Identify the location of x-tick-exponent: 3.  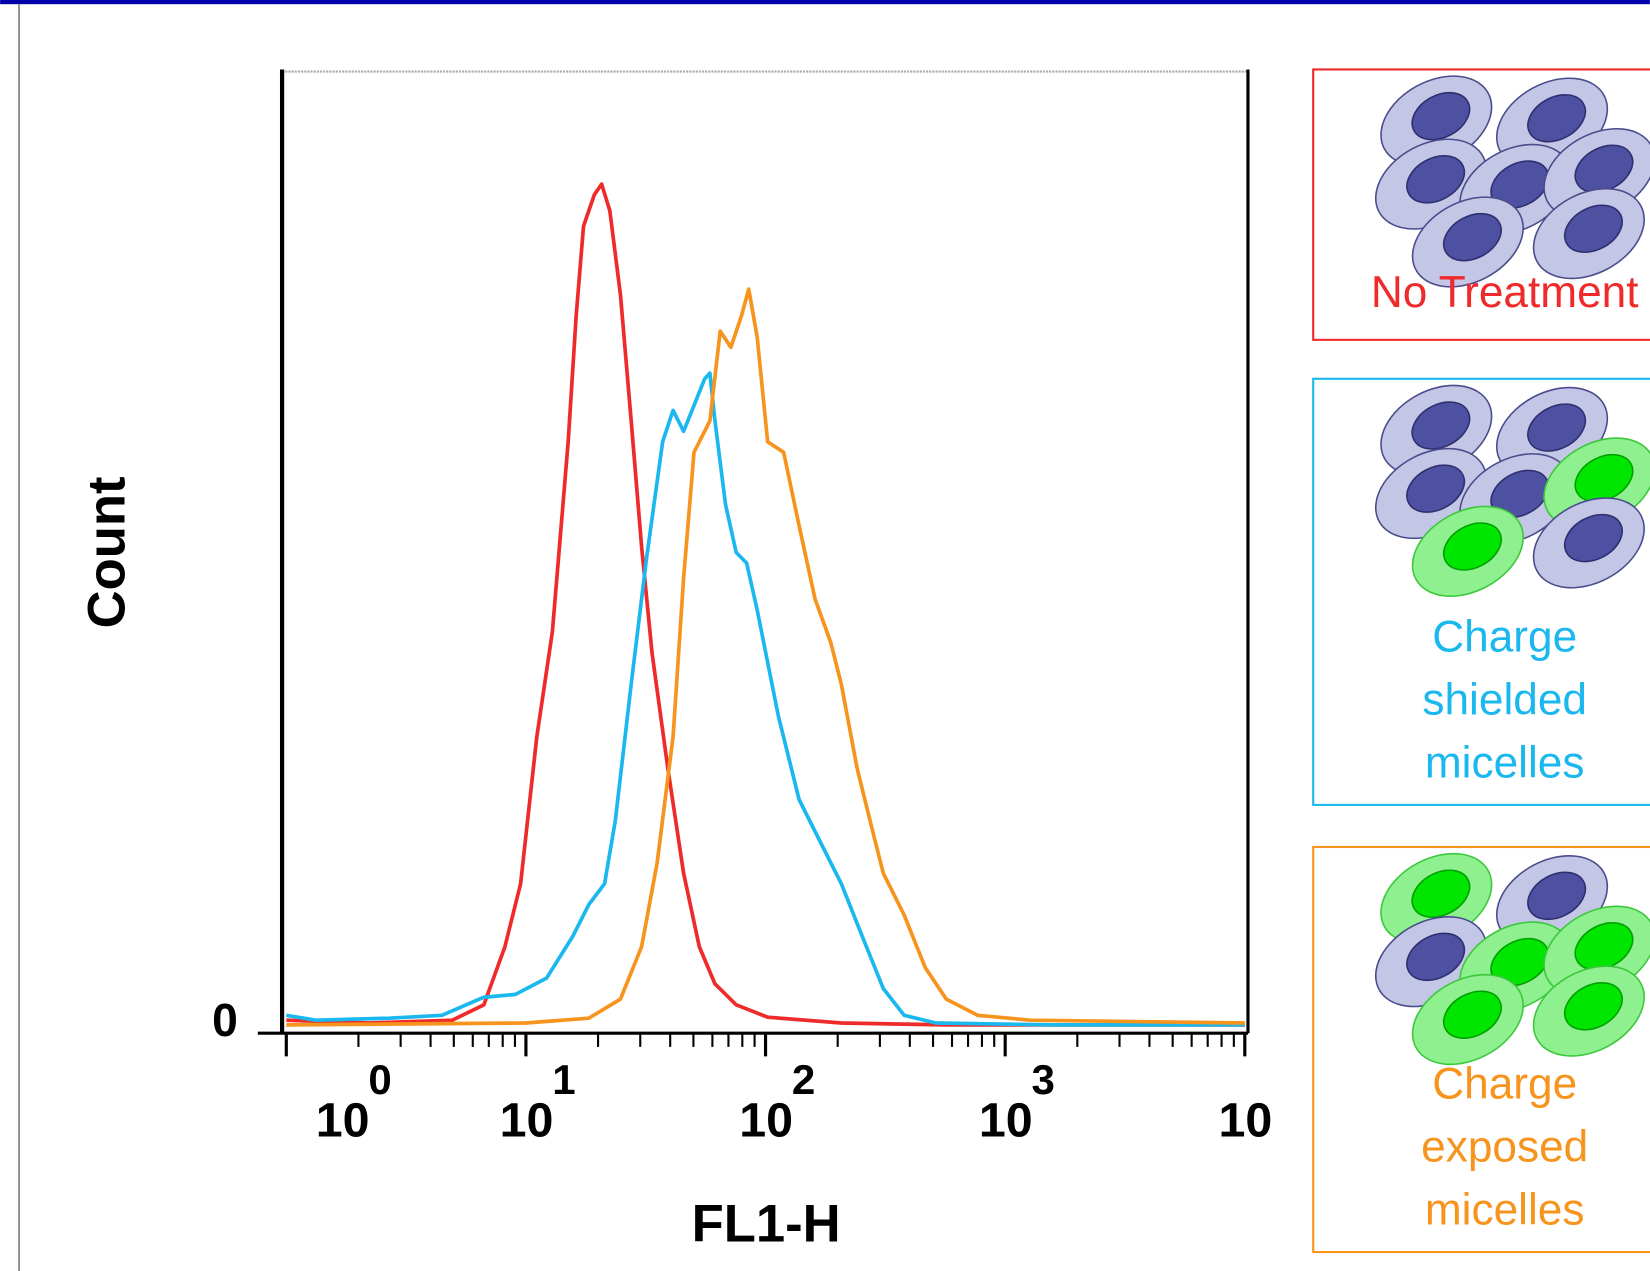
(1042, 1079).